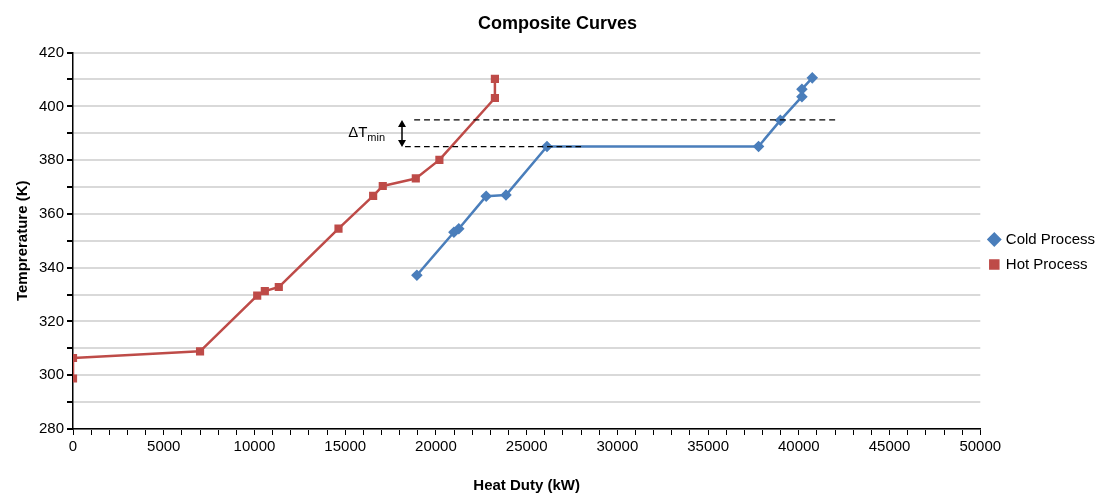  I want to click on y-tick-label: 400, so click(52, 105).